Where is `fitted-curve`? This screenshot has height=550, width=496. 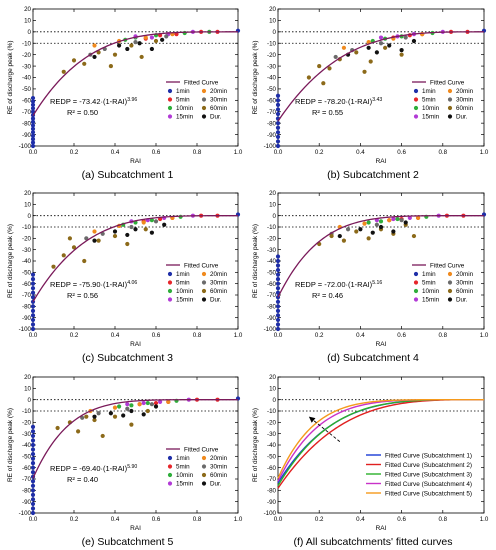
fitted-curve is located at coordinates (135, 259).